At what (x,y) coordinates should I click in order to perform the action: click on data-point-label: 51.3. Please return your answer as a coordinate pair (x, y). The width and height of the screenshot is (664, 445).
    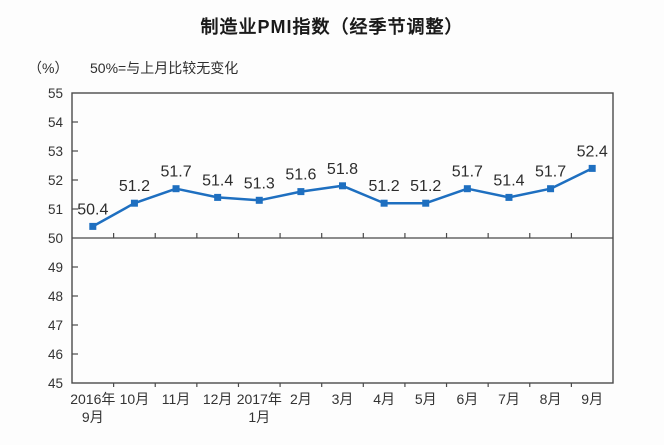
    Looking at the image, I should click on (259, 183).